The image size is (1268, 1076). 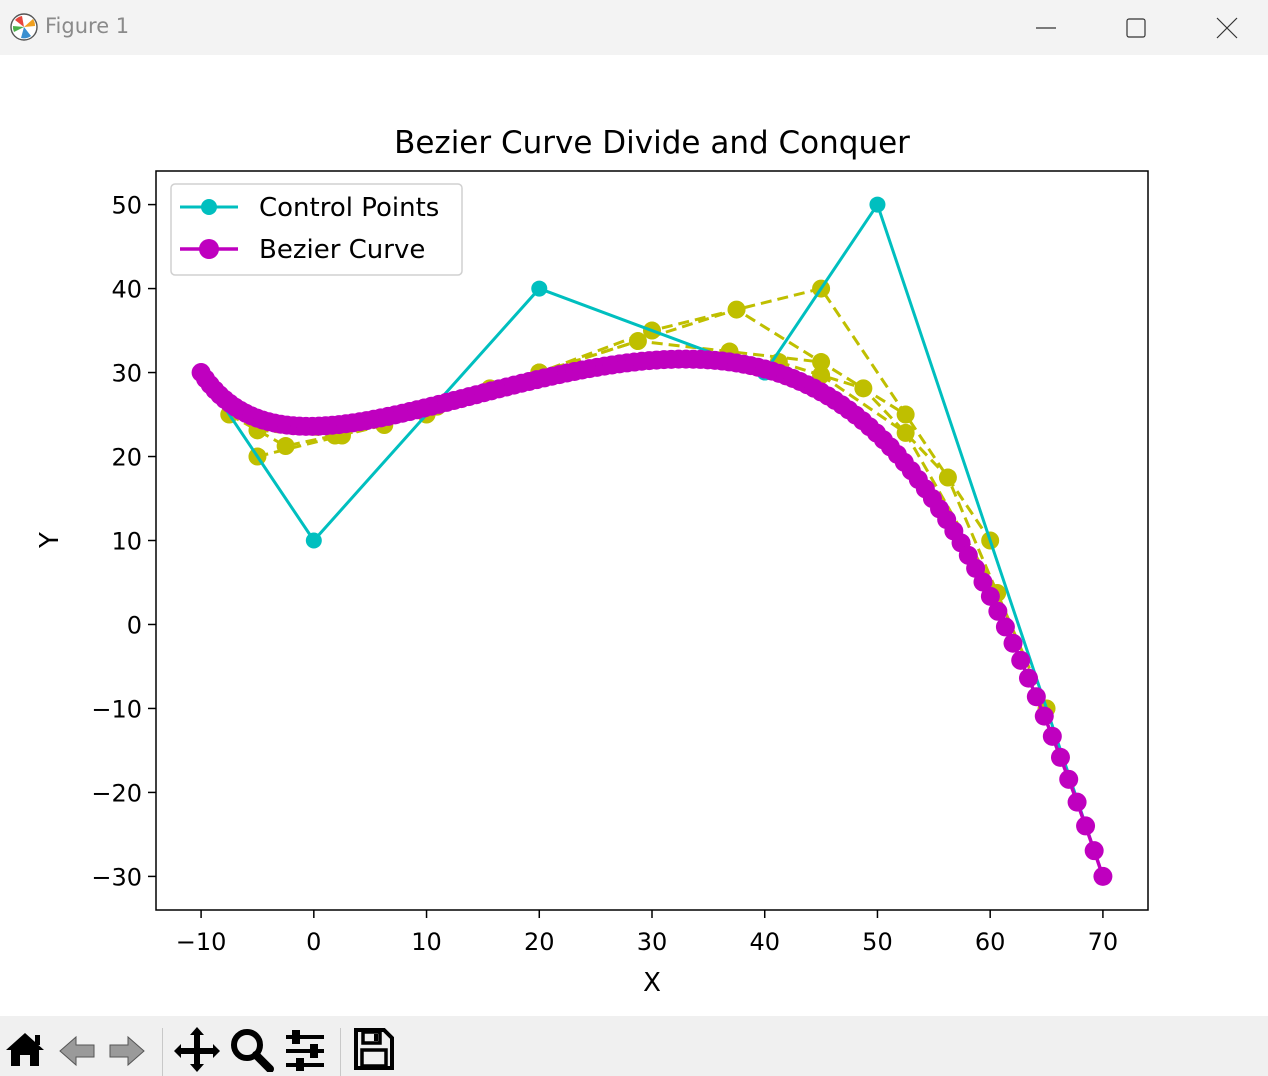 What do you see at coordinates (197, 1048) in the screenshot?
I see `pan-icon` at bounding box center [197, 1048].